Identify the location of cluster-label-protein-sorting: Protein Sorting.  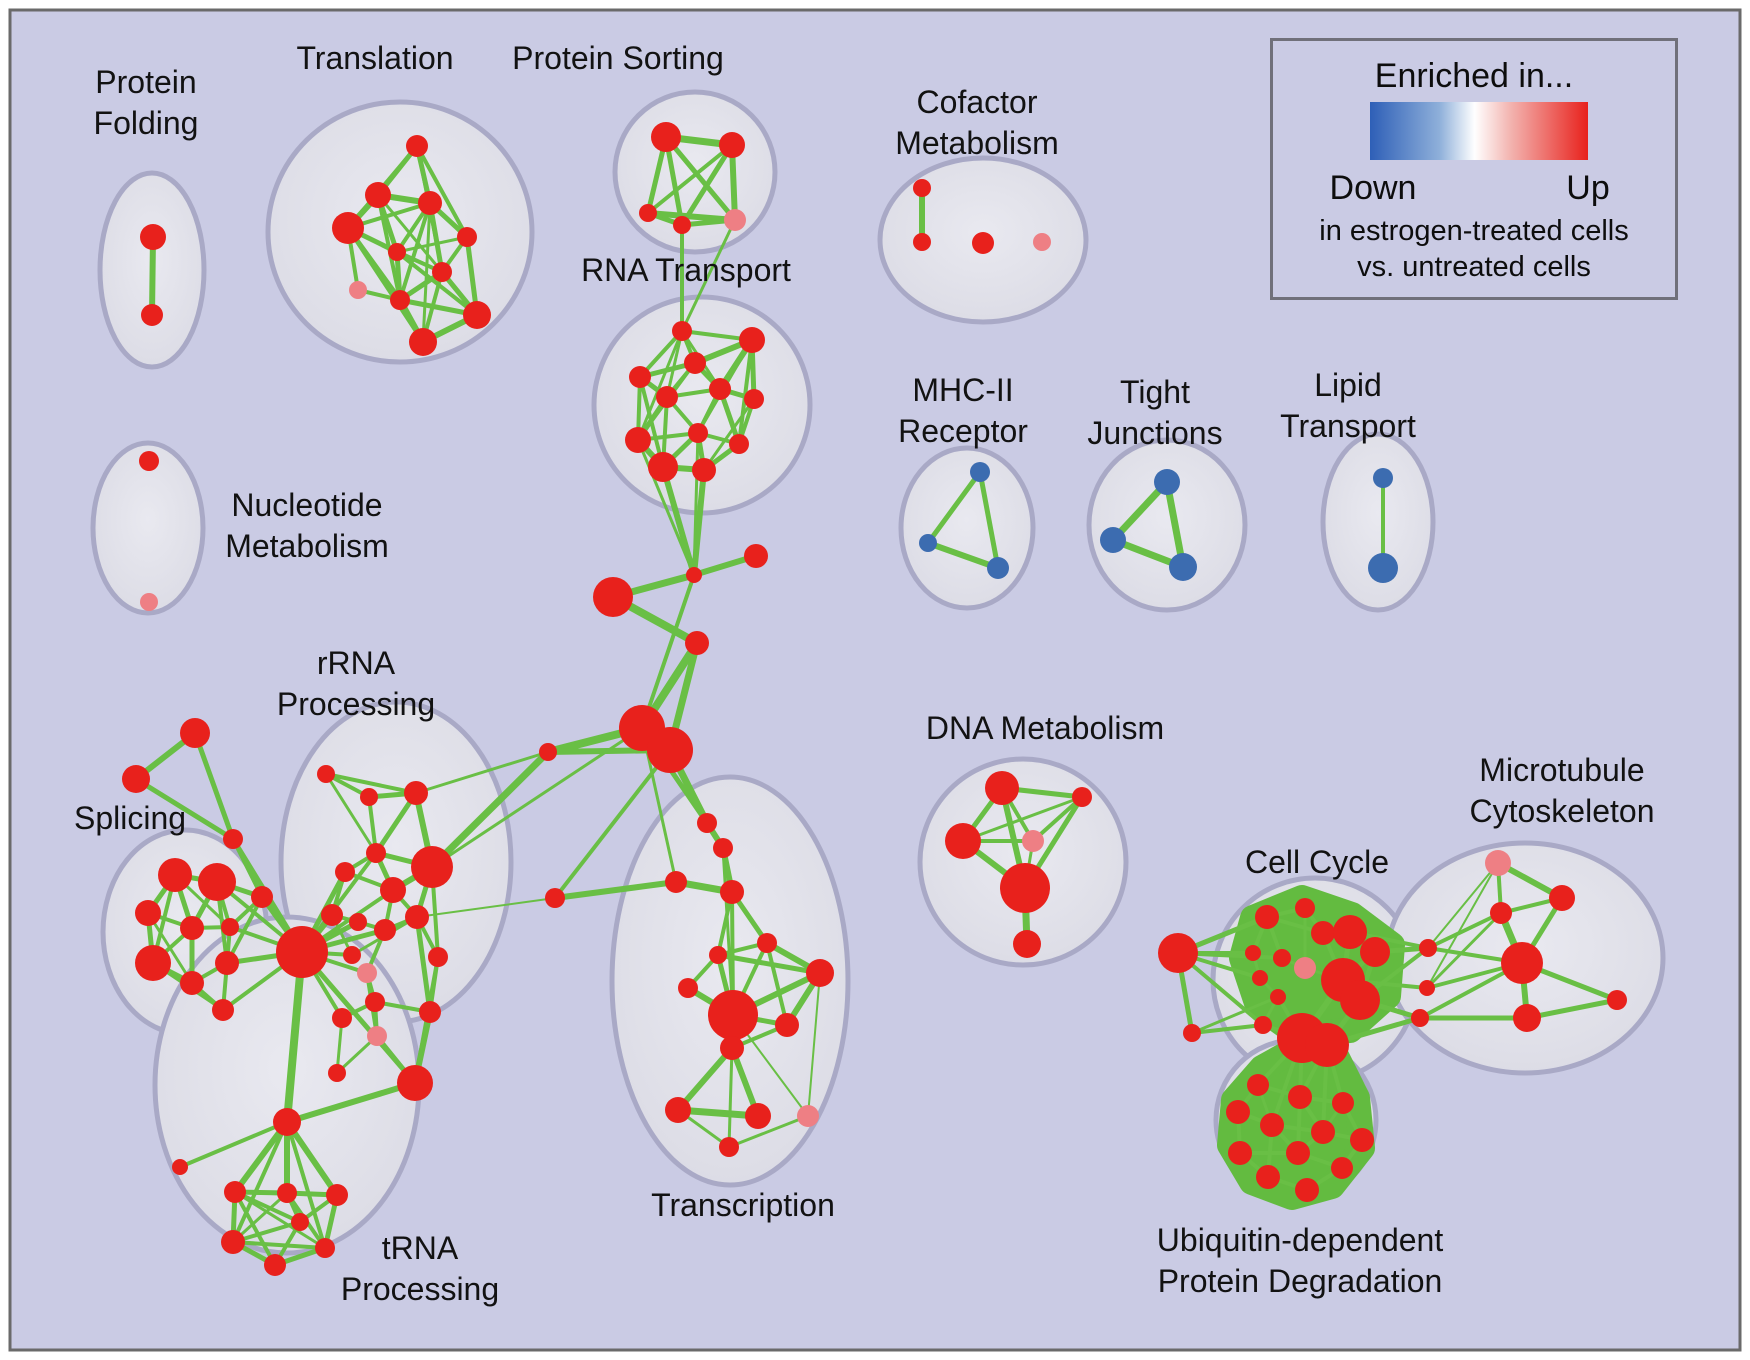
(618, 58).